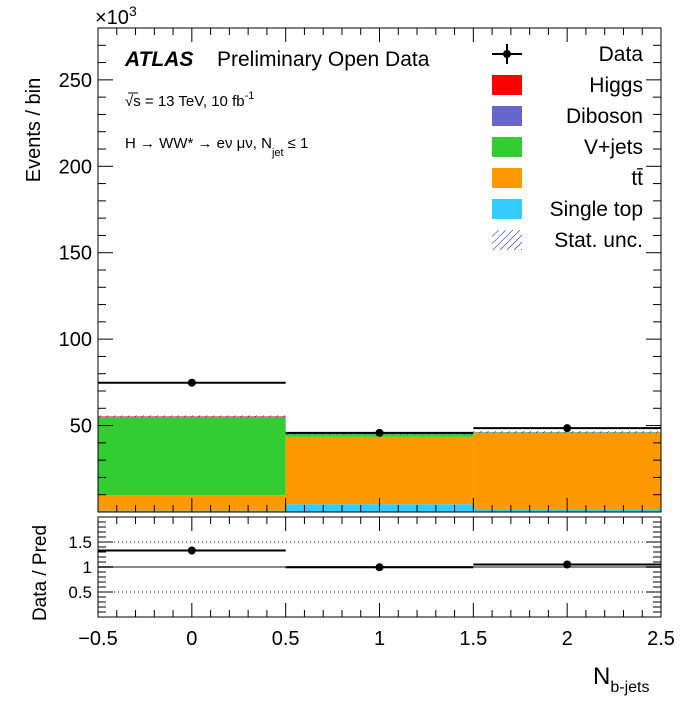 This screenshot has width=696, height=722. I want to click on data-points, so click(379, 407).